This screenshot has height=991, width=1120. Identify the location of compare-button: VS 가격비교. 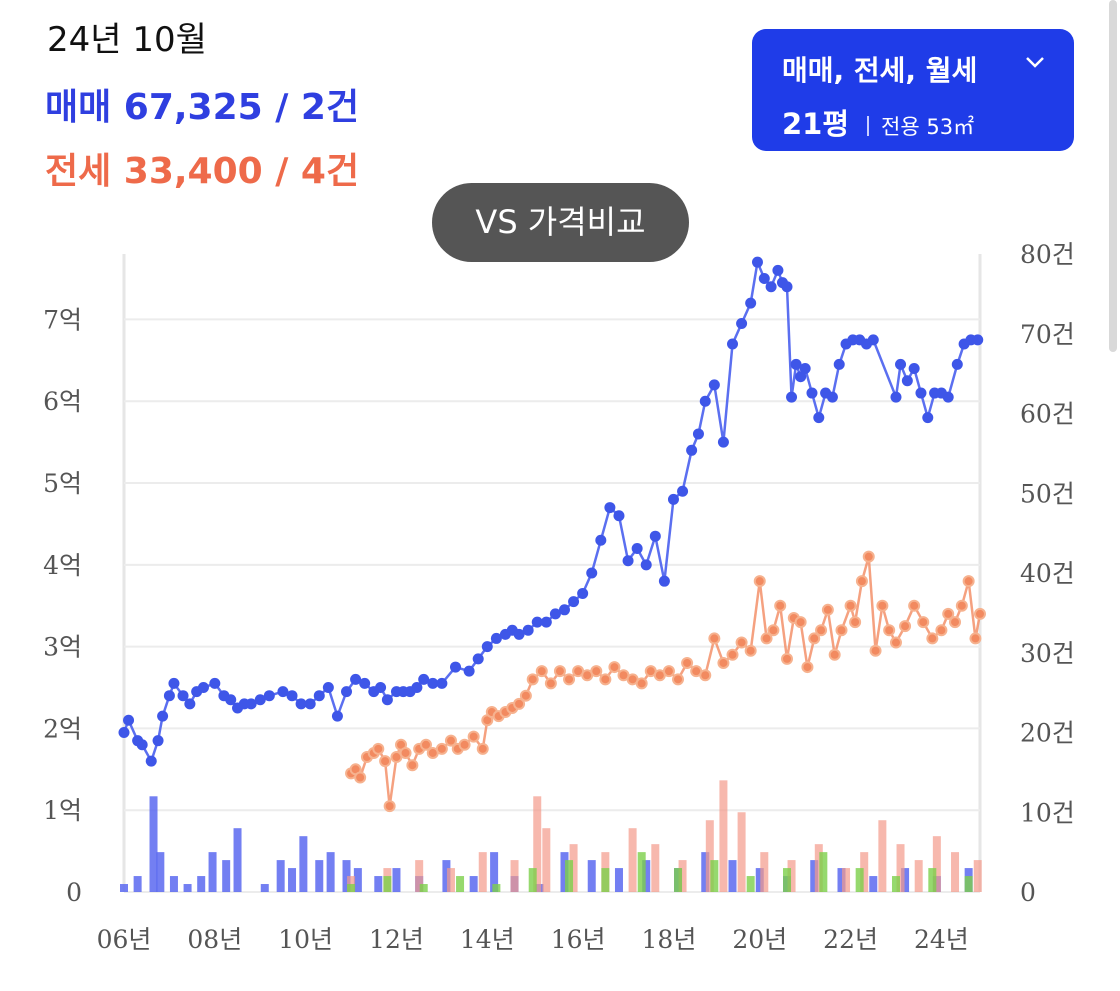
(560, 222).